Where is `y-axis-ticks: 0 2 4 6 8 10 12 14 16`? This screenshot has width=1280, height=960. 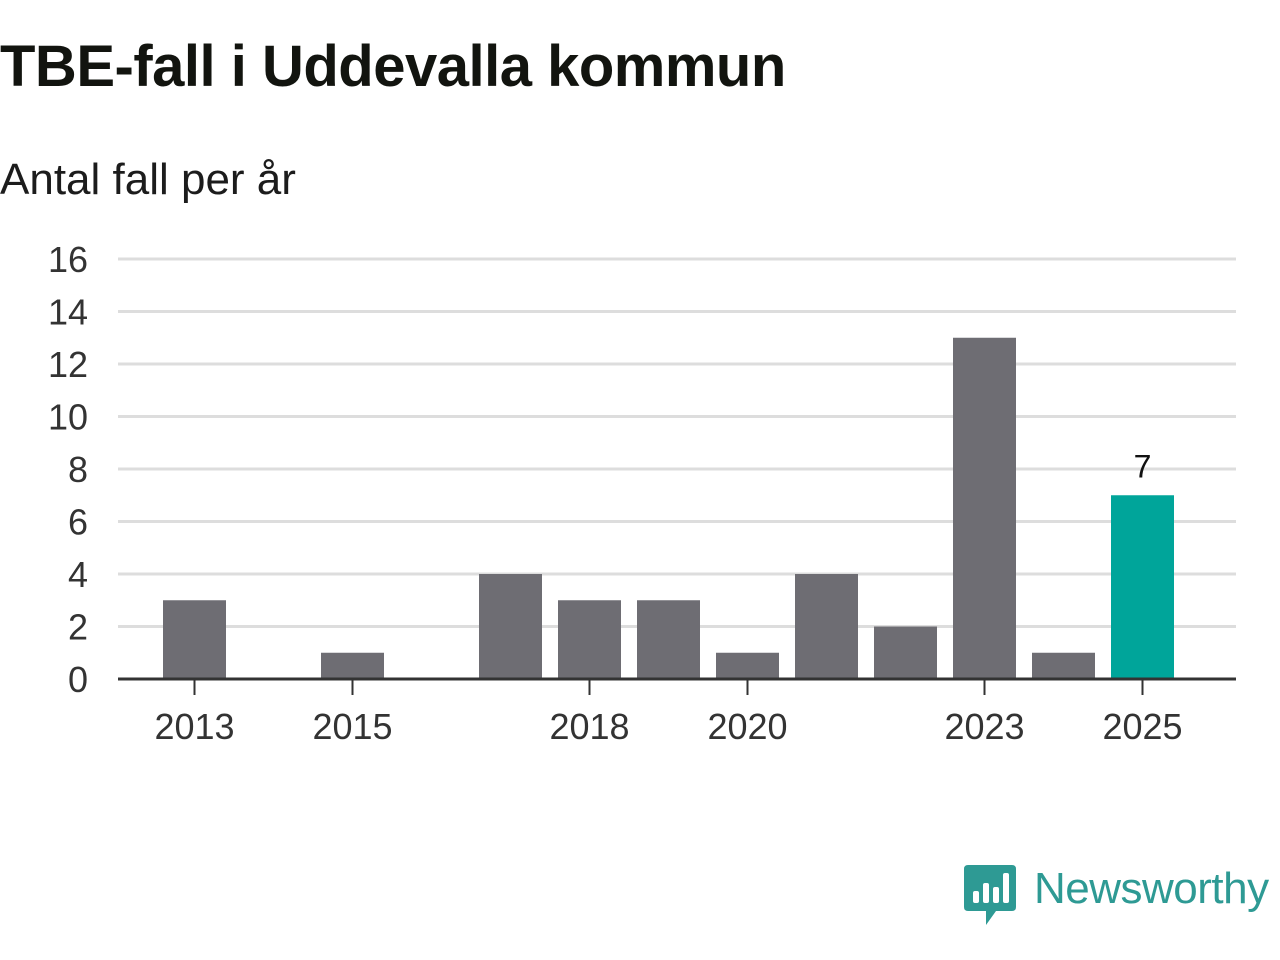 y-axis-ticks: 0 2 4 6 8 10 12 14 16 is located at coordinates (68, 469).